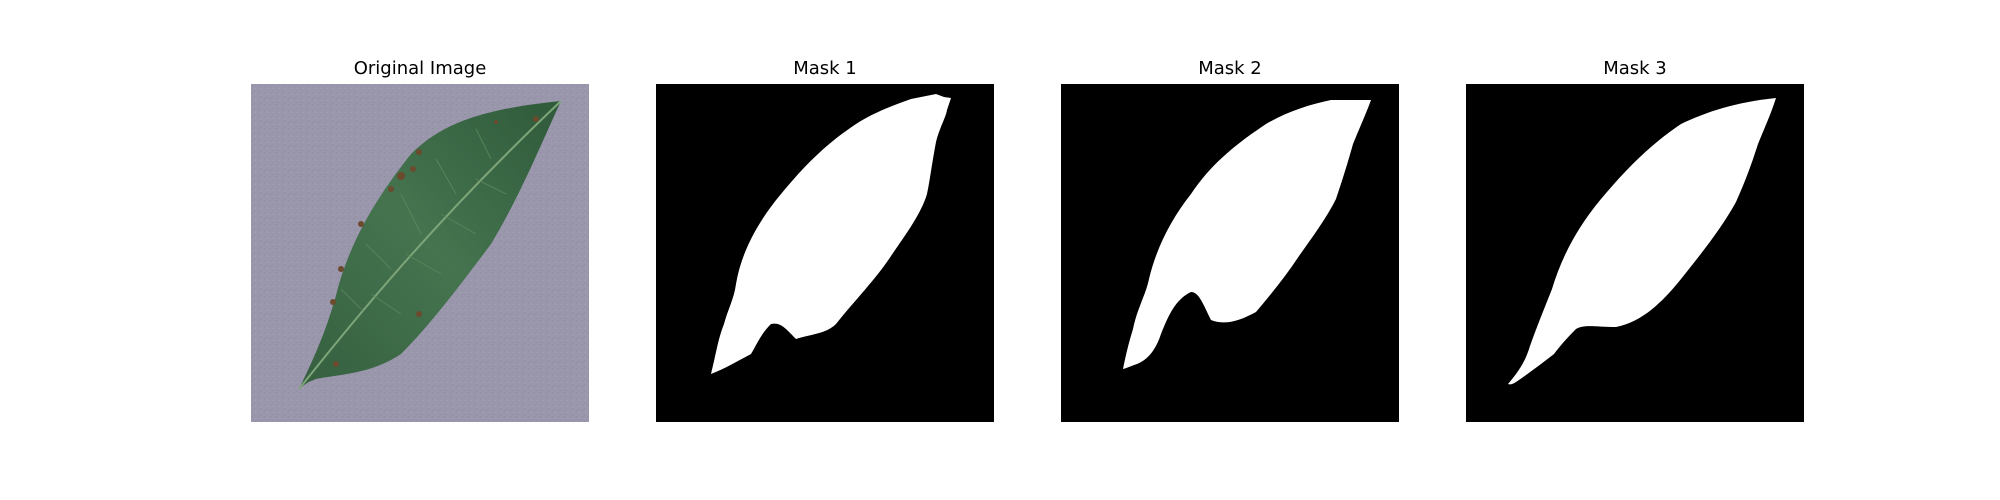 Image resolution: width=2000 pixels, height=500 pixels. What do you see at coordinates (825, 68) in the screenshot?
I see `panel-title: Mask 1` at bounding box center [825, 68].